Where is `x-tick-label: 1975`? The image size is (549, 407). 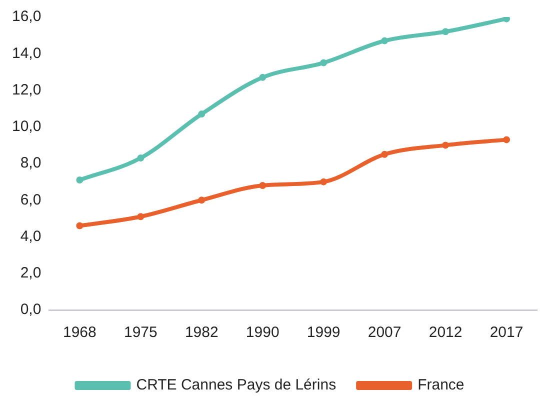 x-tick-label: 1975 is located at coordinates (141, 333).